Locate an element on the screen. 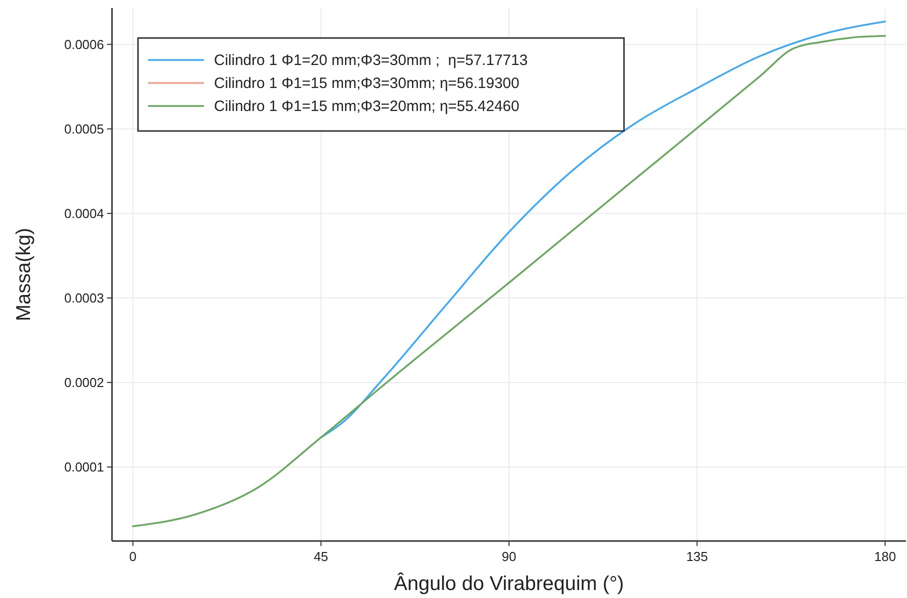 The height and width of the screenshot is (598, 907). y-tick-label: 0.0004 is located at coordinates (84, 213).